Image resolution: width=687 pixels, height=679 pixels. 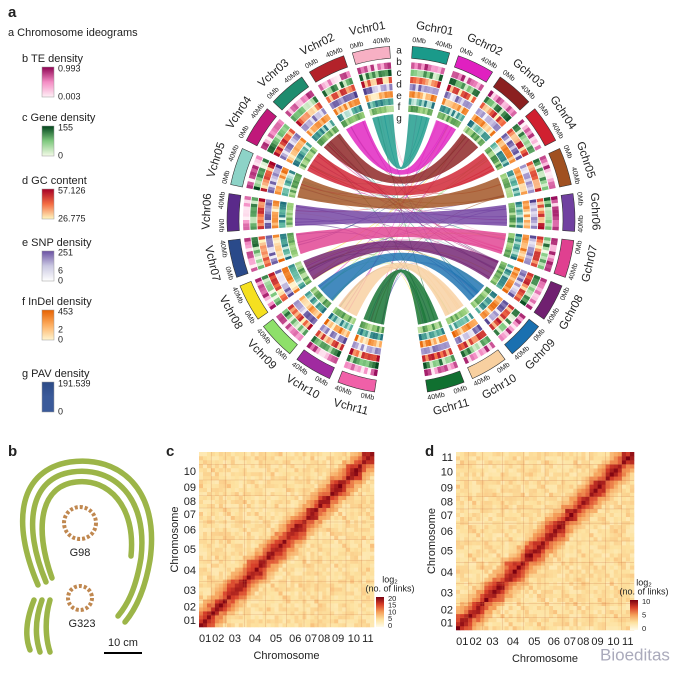 What do you see at coordinates (242, 168) in the screenshot?
I see `chromosome-ideogram` at bounding box center [242, 168].